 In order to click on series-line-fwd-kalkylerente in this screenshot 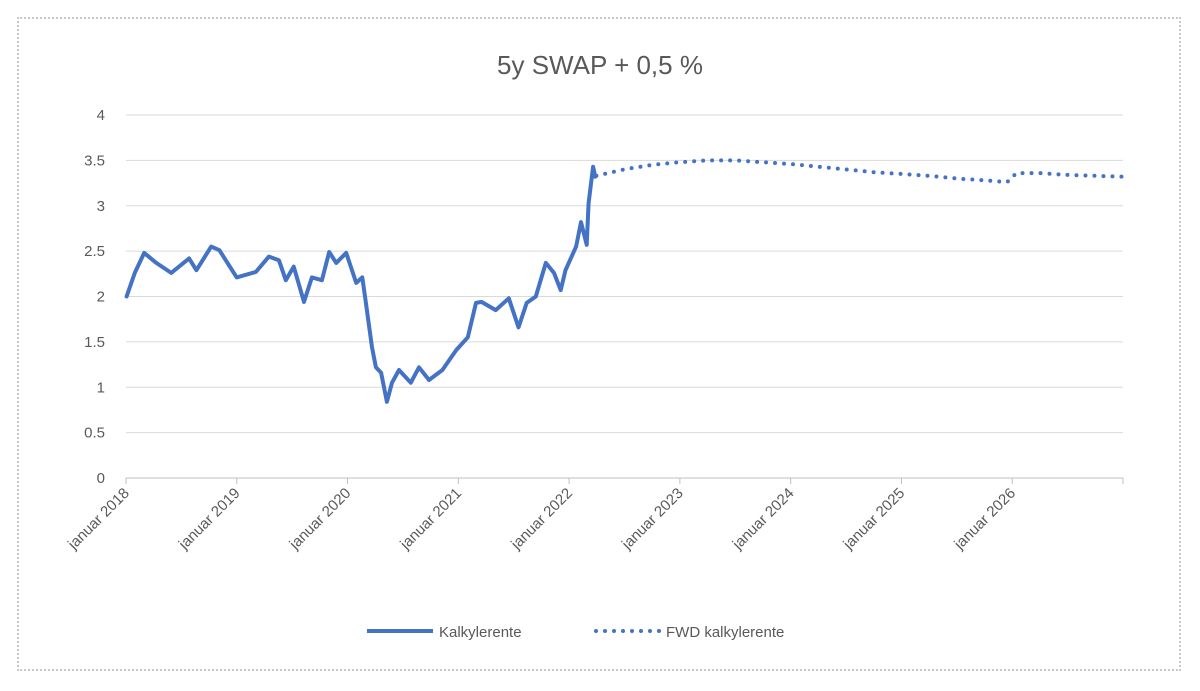, I will do `click(859, 171)`.